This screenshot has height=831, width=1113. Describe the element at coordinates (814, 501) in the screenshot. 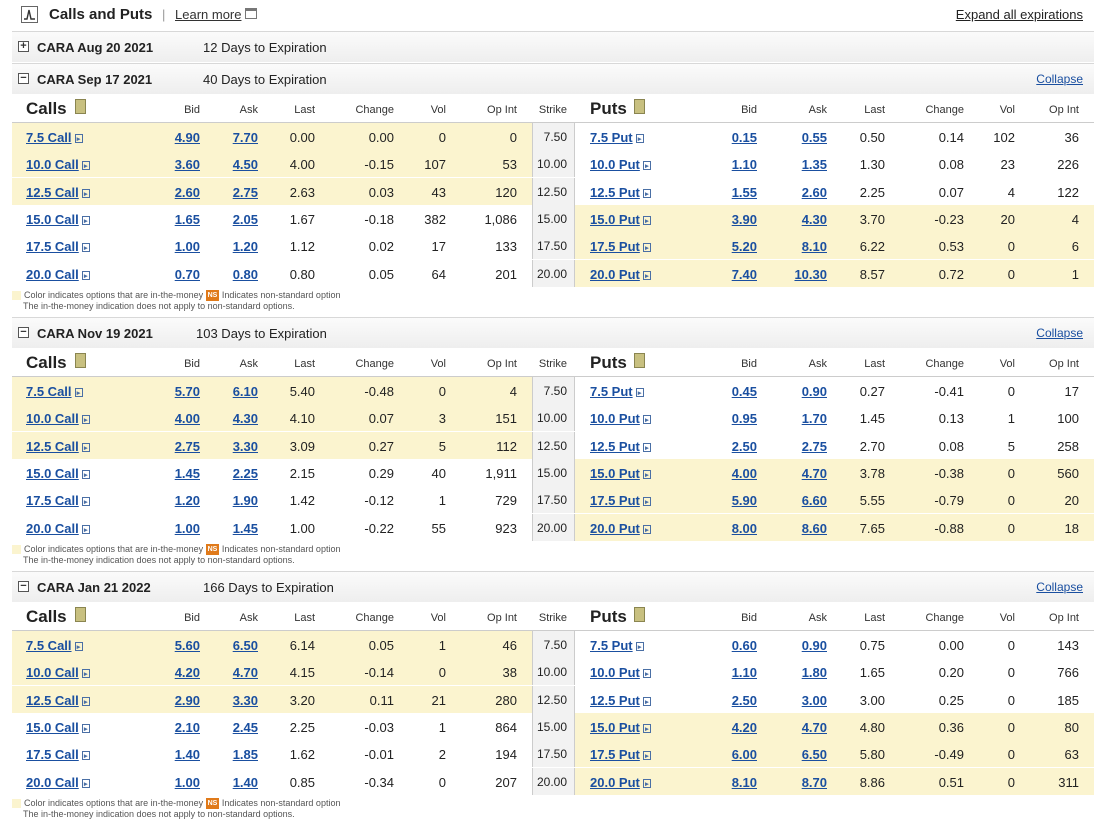

I see `put-ask: 6.60` at that location.